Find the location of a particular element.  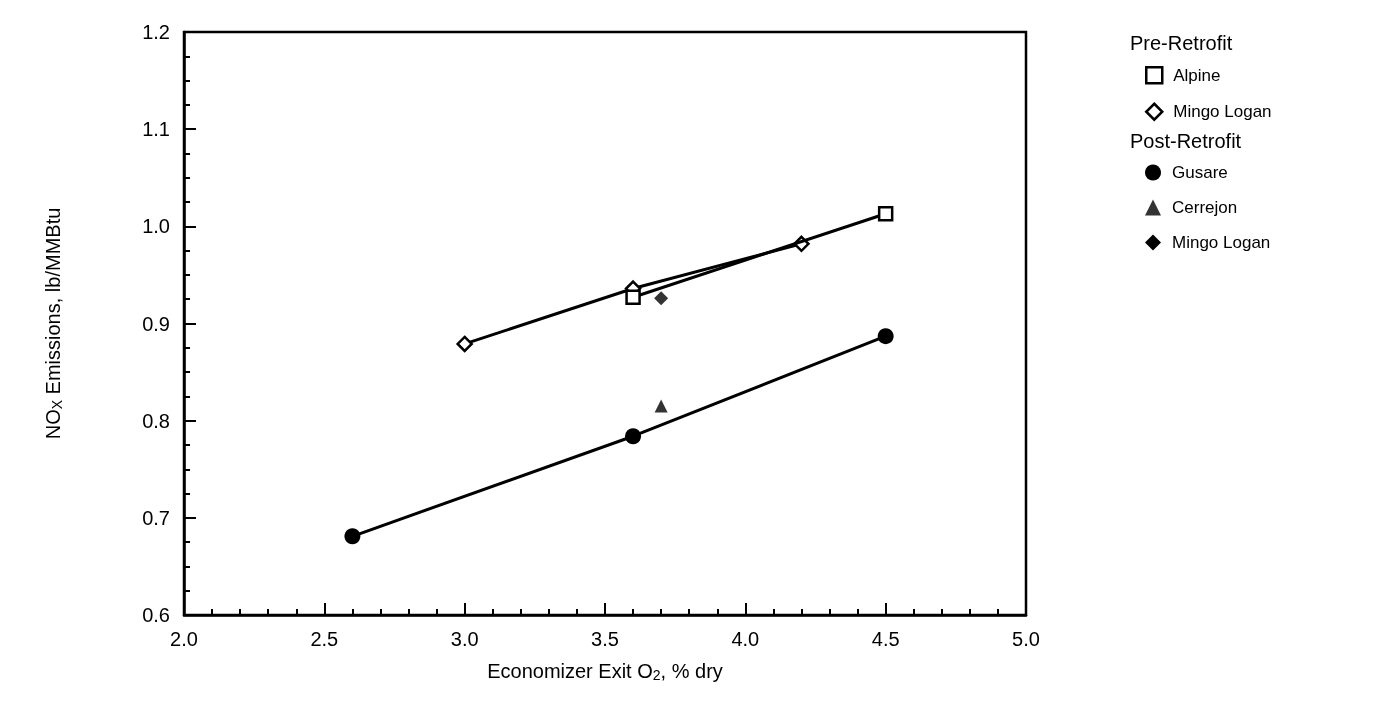

y-tick-label: 1.2 is located at coordinates (156, 32).